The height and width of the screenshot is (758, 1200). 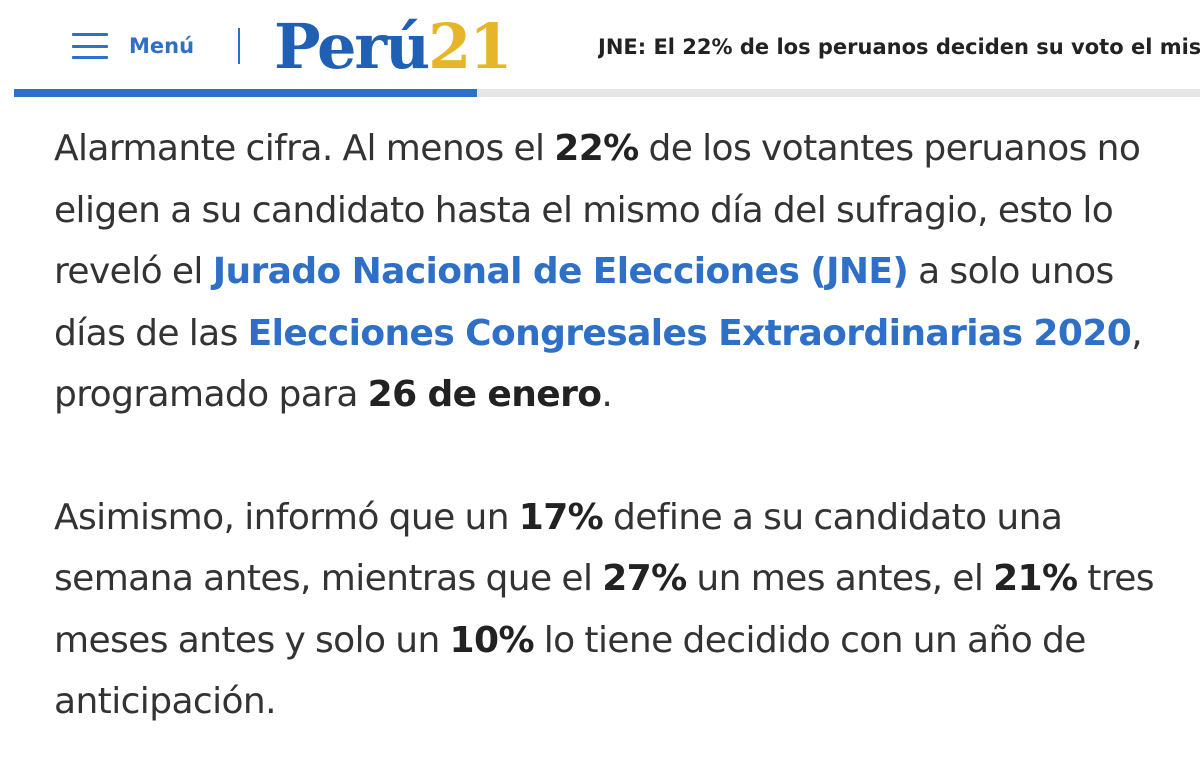 I want to click on link-jne: Jurado Nacional de Elecciones (JNE), so click(x=560, y=271).